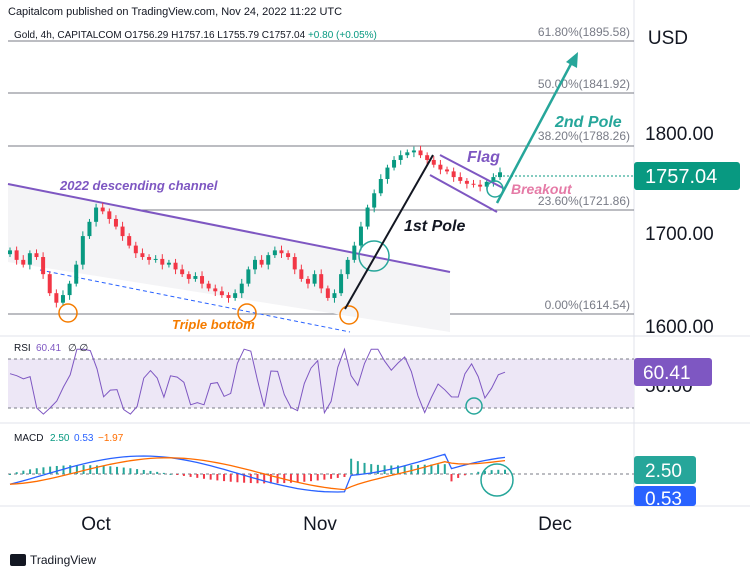 The width and height of the screenshot is (750, 576). What do you see at coordinates (84, 438) in the screenshot?
I see `signal-value: 0.53` at bounding box center [84, 438].